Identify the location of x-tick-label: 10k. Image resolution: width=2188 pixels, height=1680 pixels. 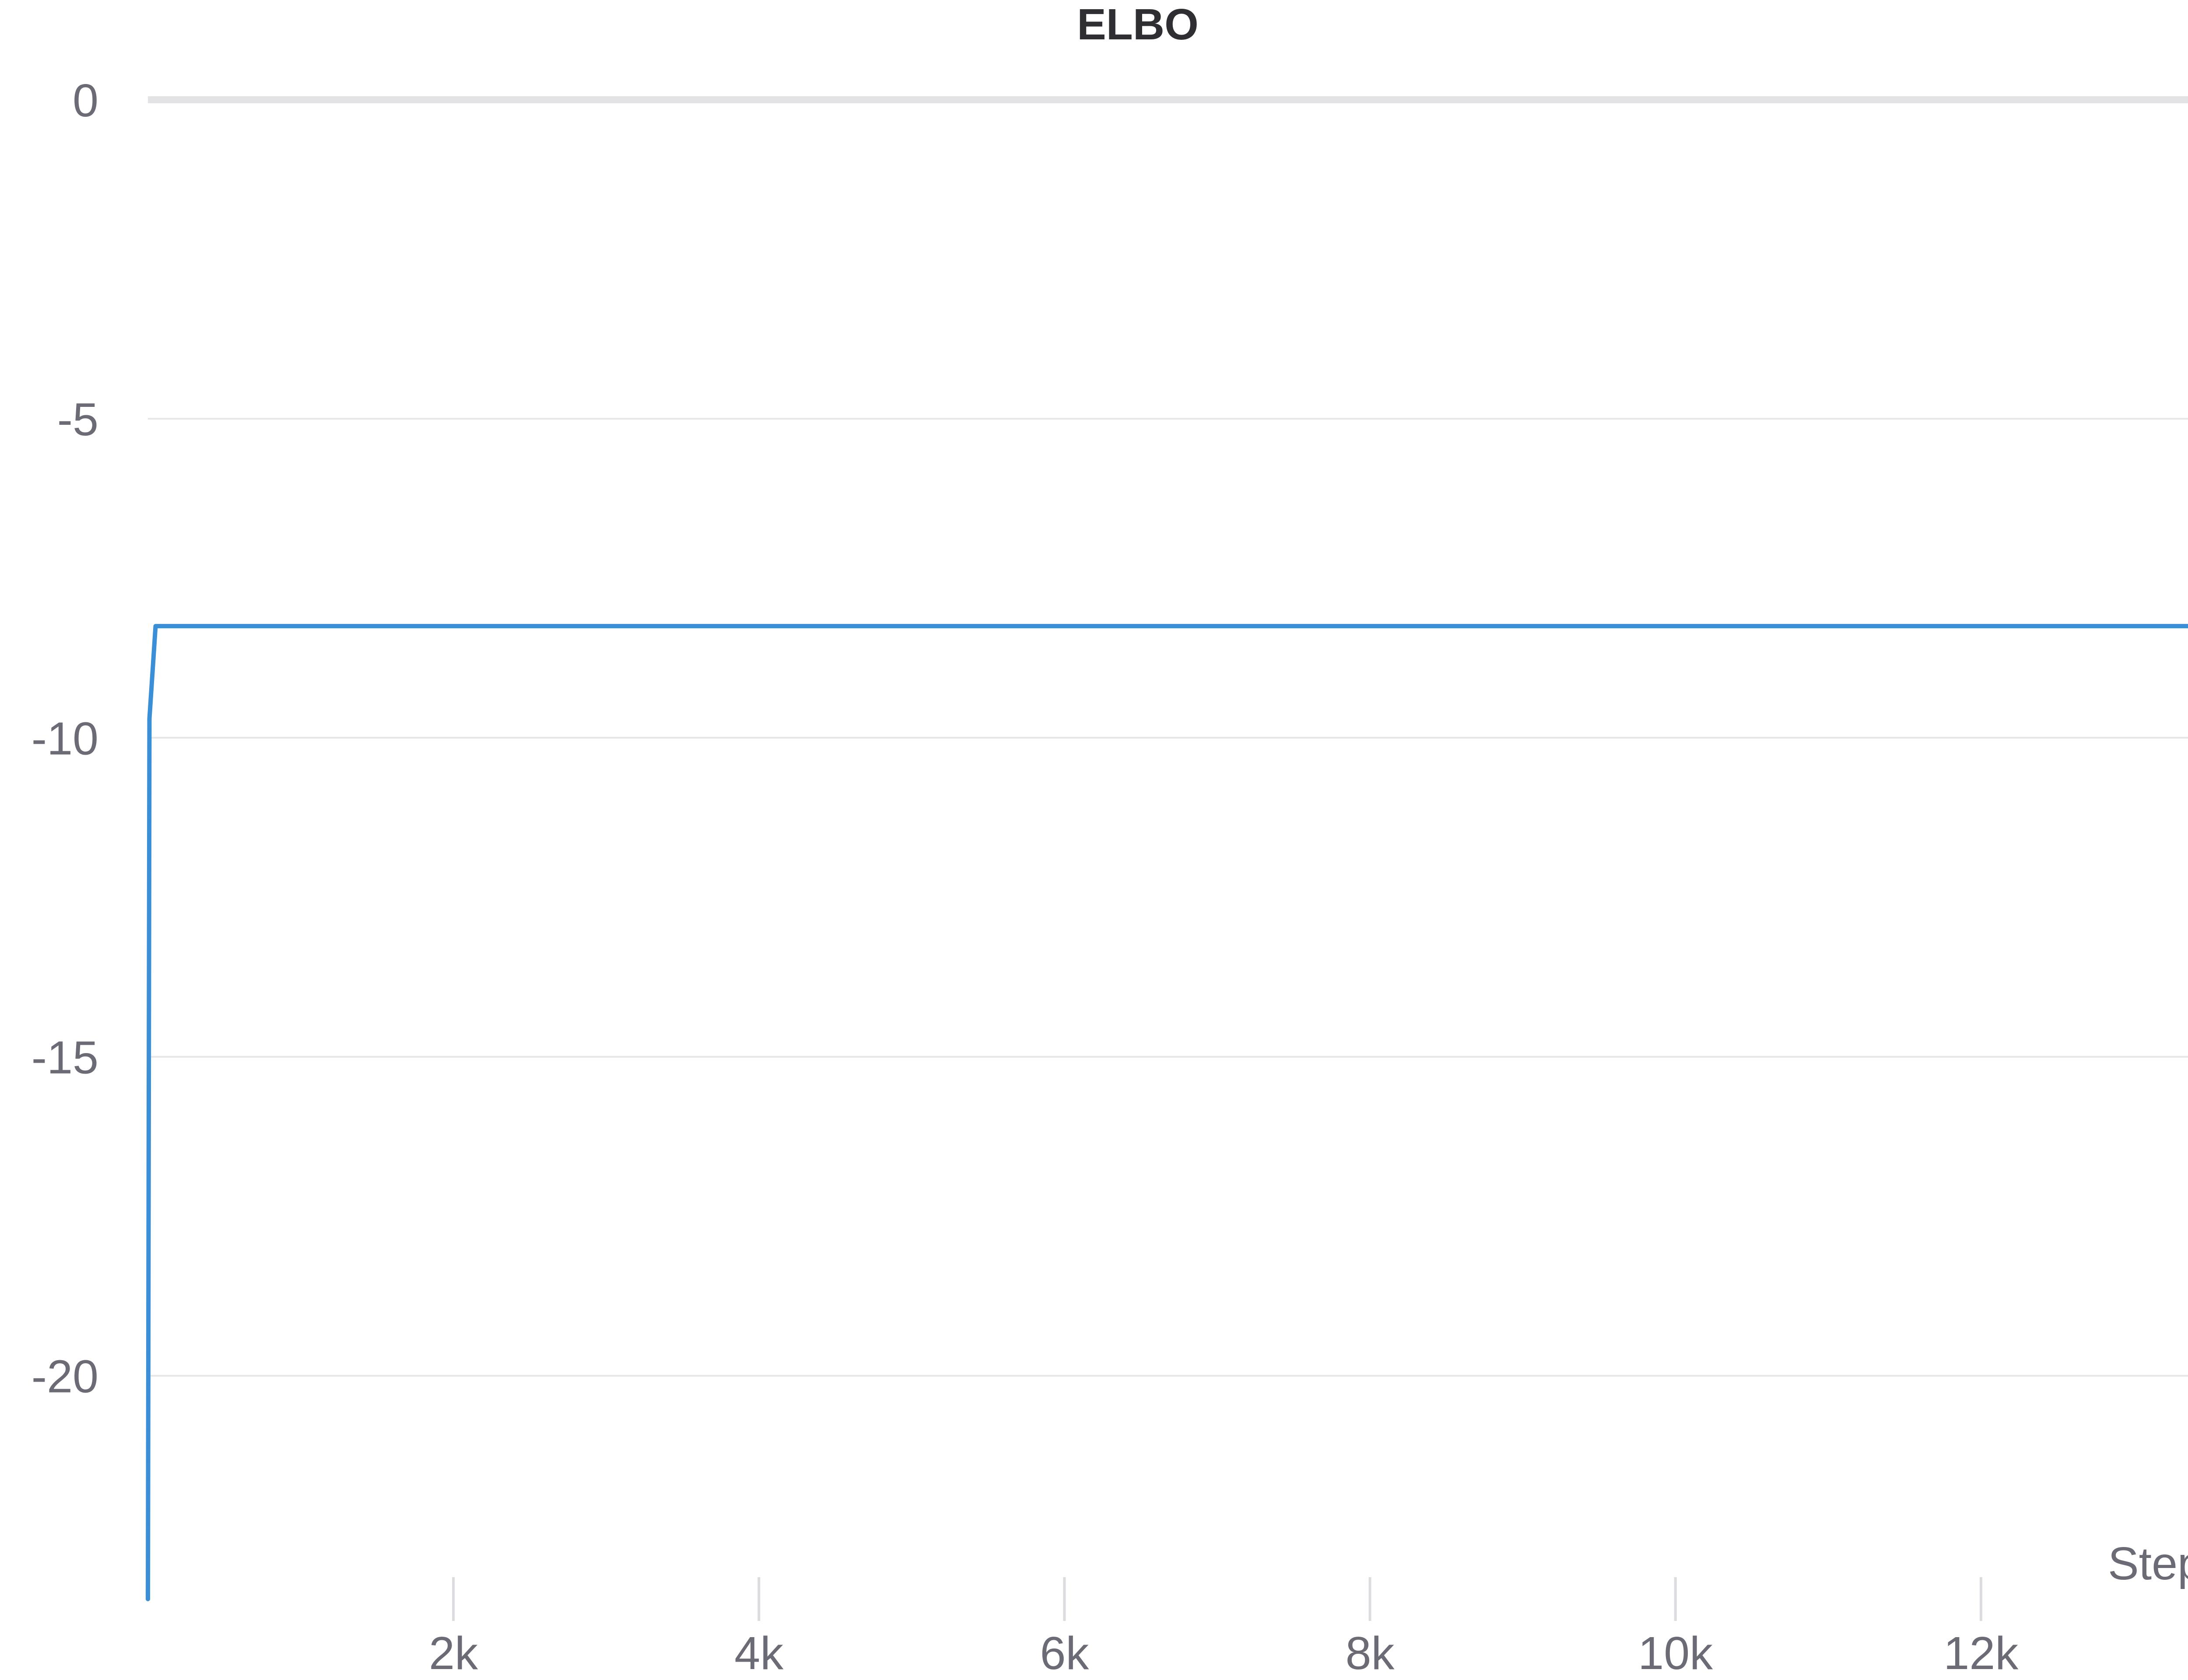
(1675, 1653).